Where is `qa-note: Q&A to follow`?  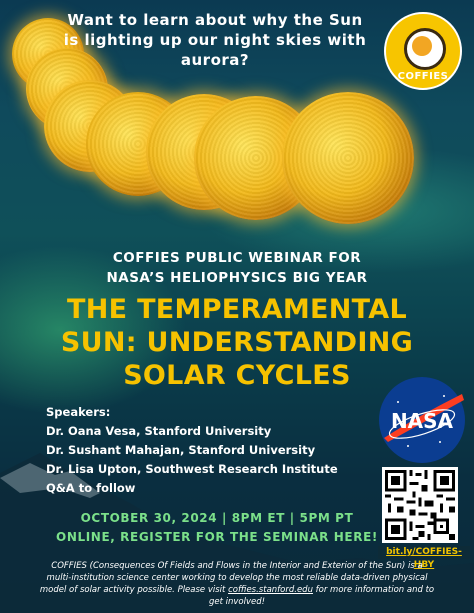
qa-note: Q&A to follow is located at coordinates (91, 488).